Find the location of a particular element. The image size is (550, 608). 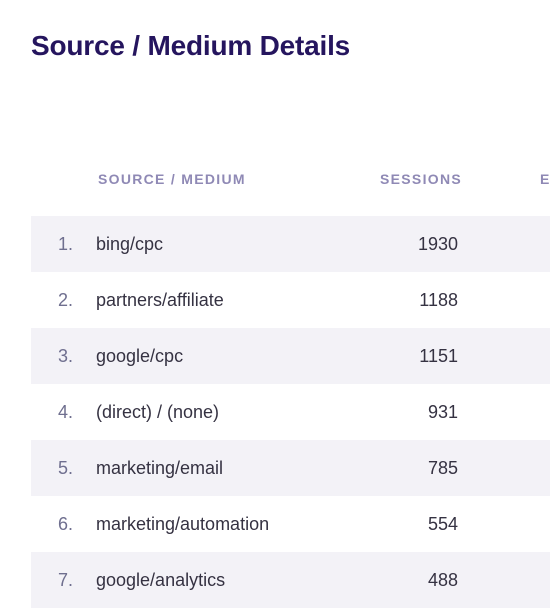

page-title: Source / Medium Details is located at coordinates (191, 45).